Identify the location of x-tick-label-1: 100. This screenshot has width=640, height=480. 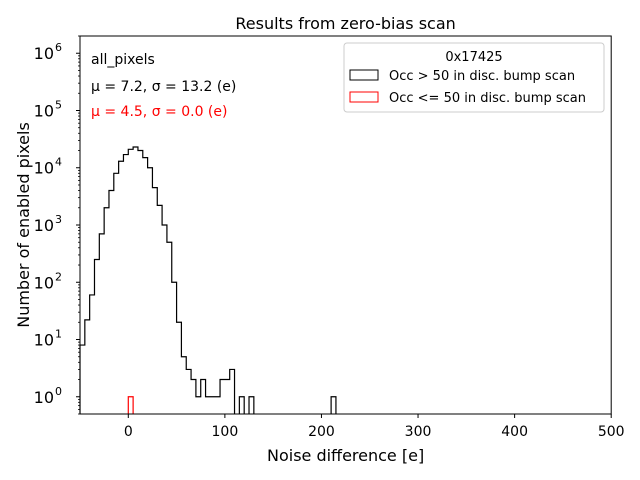
(225, 432).